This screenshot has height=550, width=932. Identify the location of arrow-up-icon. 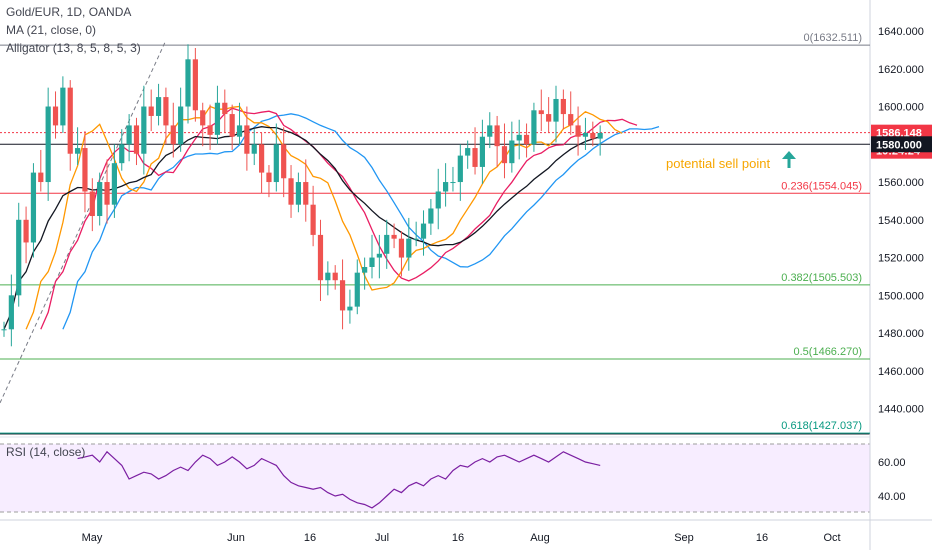
(789, 159).